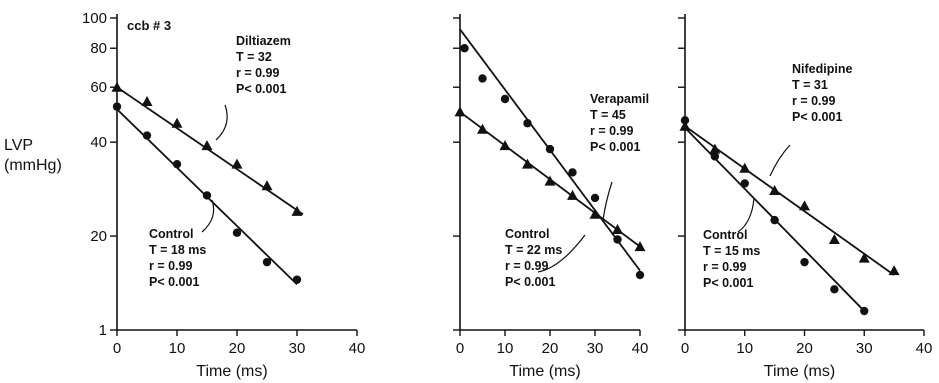 The image size is (939, 383). What do you see at coordinates (533, 250) in the screenshot?
I see `annotation-line: T = 22 ms` at bounding box center [533, 250].